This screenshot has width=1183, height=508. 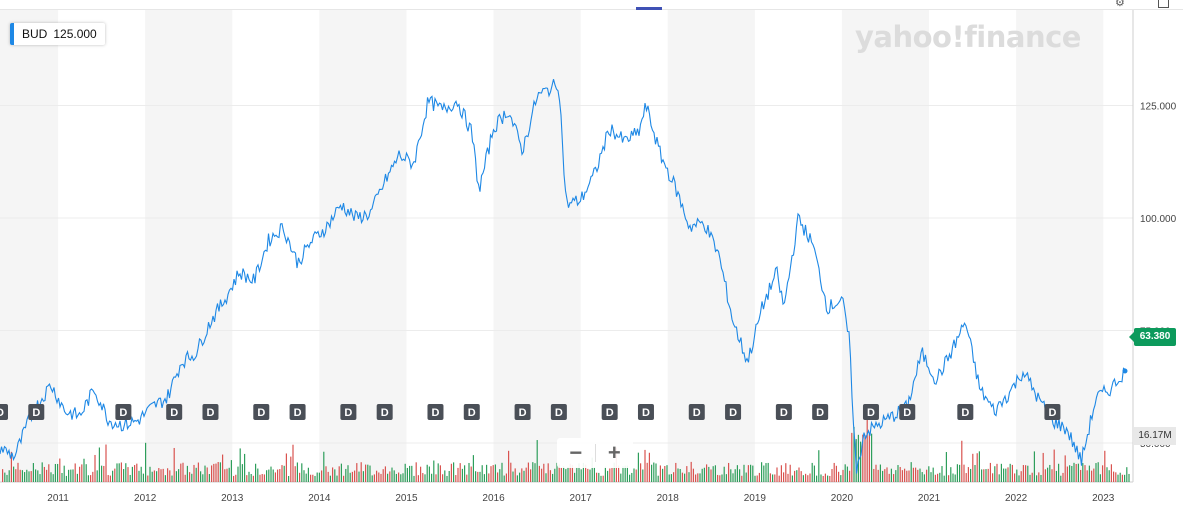 I want to click on x-tick-label: 2022, so click(x=1016, y=498).